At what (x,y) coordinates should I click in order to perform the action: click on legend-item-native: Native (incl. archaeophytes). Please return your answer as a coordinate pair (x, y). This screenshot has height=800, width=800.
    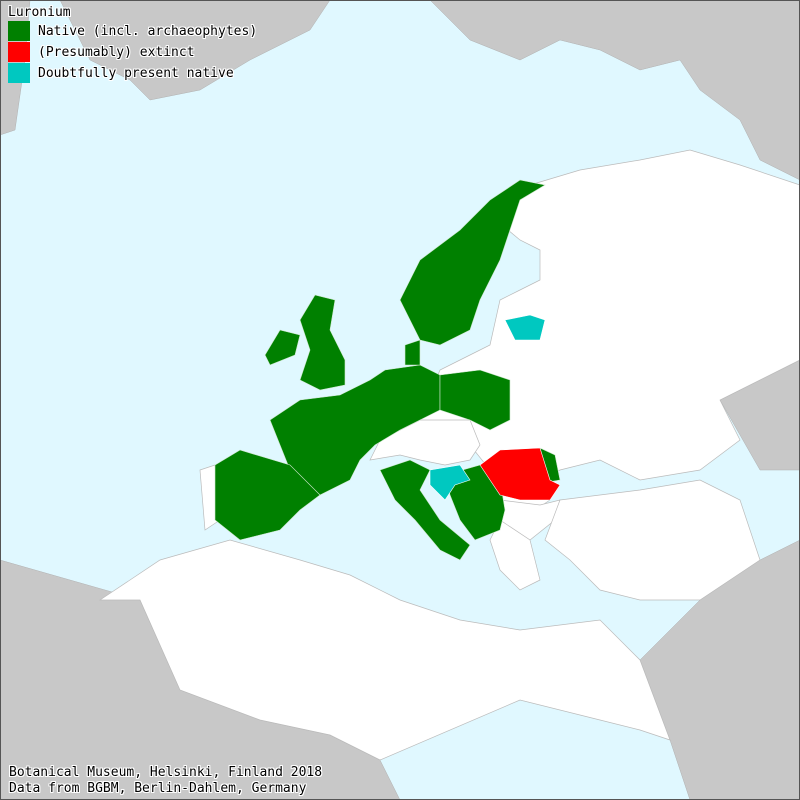
    Looking at the image, I should click on (132, 31).